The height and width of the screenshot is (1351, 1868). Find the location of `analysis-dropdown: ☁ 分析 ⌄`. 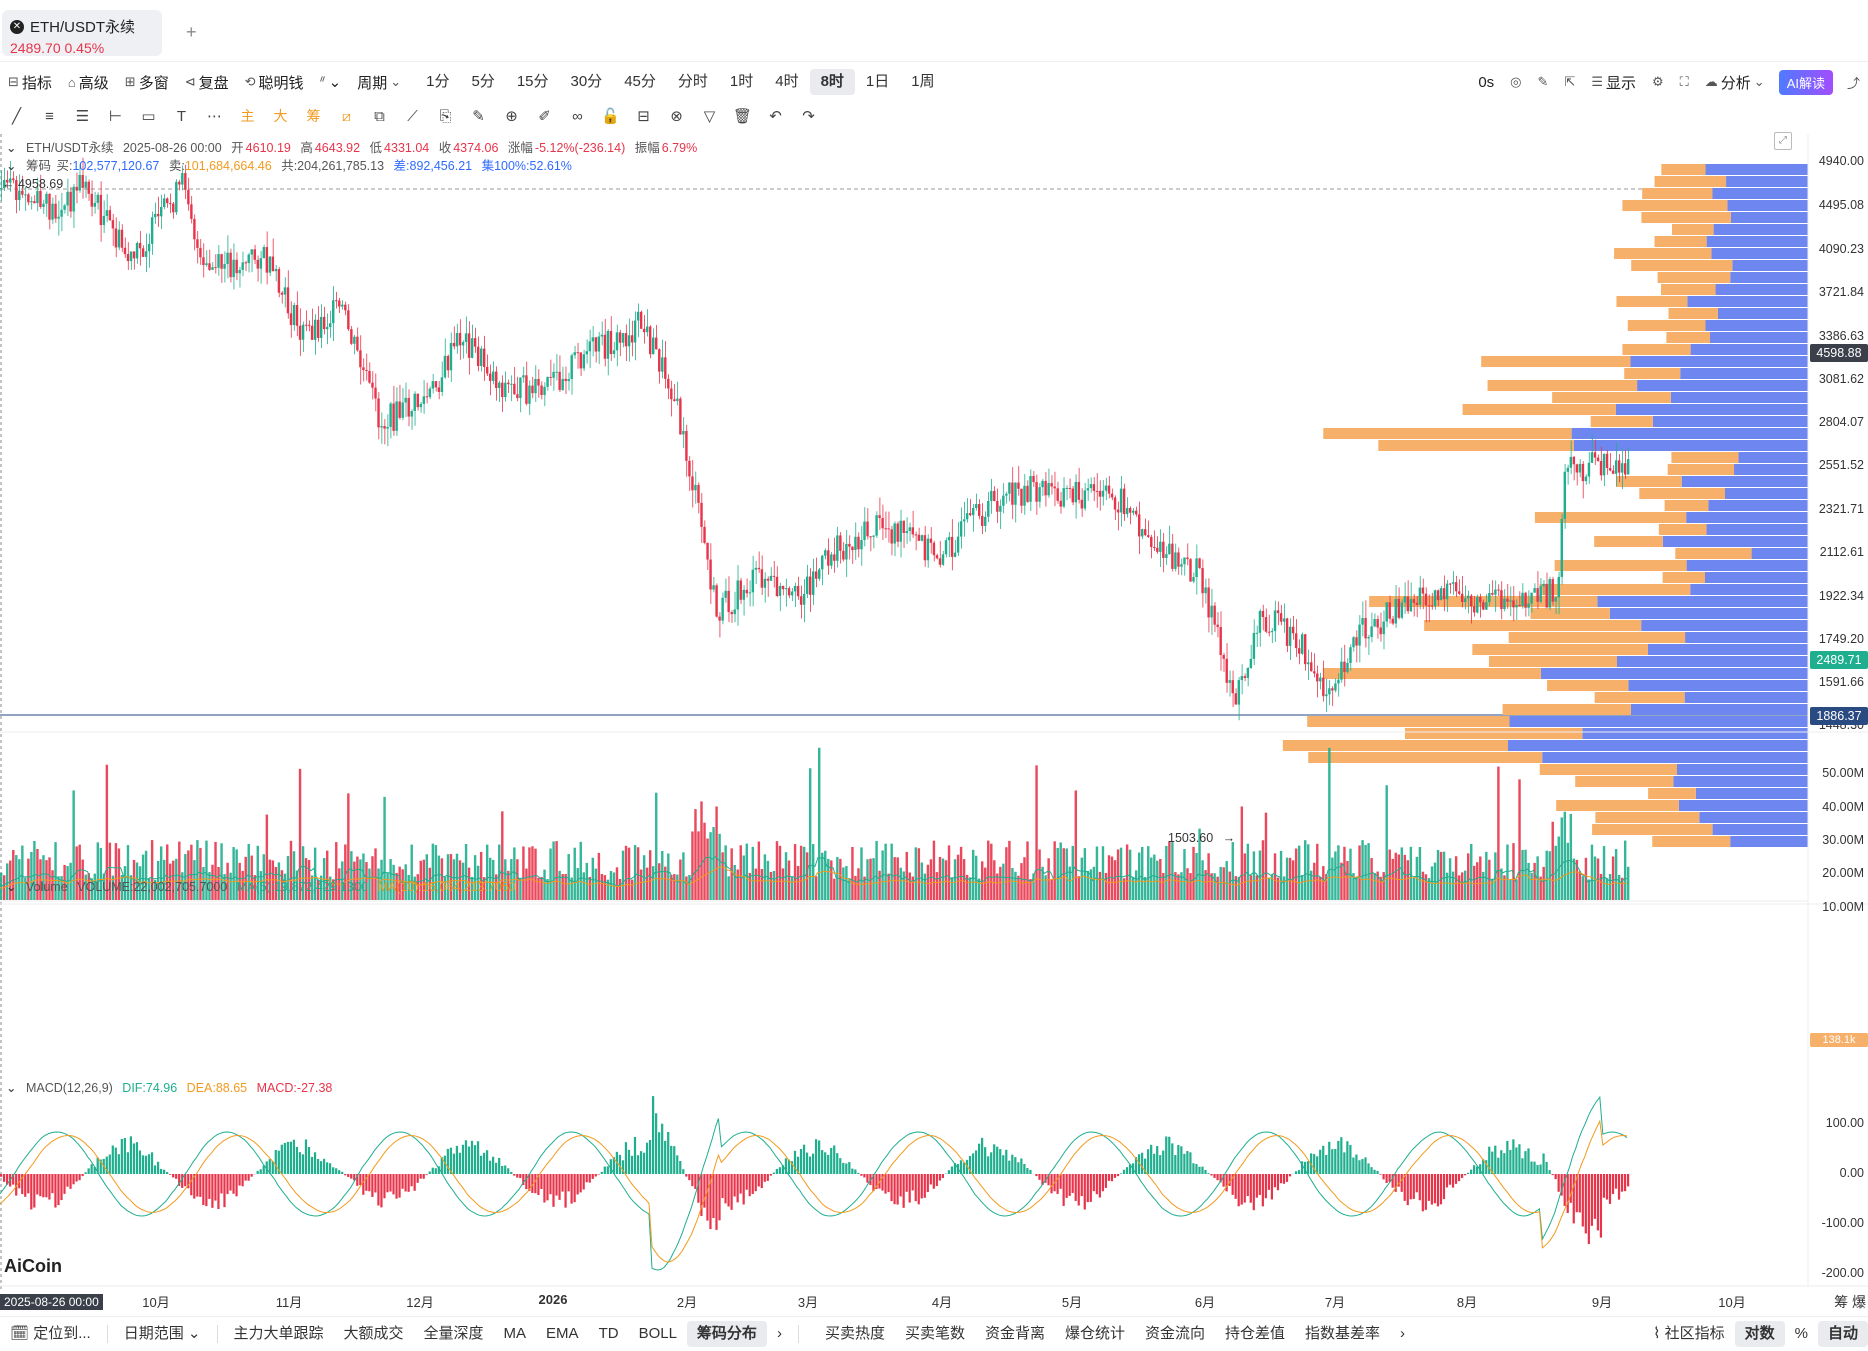

analysis-dropdown: ☁ 分析 ⌄ is located at coordinates (1735, 82).